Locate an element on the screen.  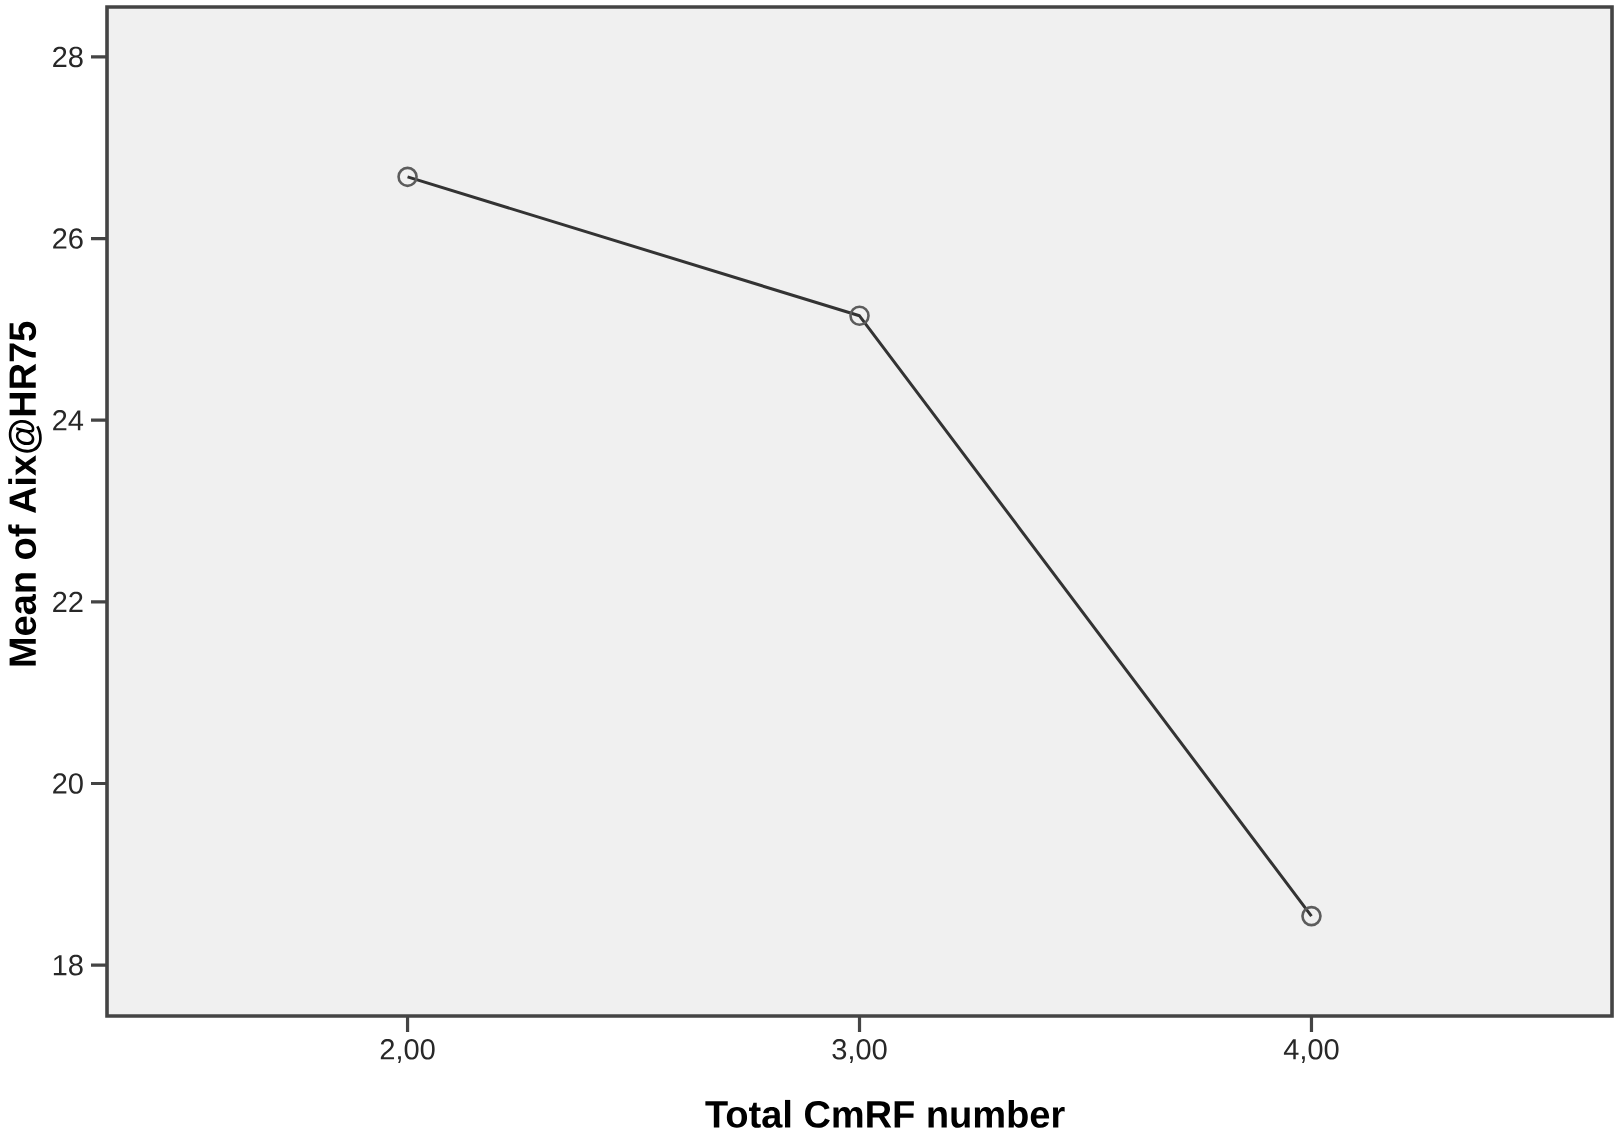
y-tick-label: 24 is located at coordinates (68, 420).